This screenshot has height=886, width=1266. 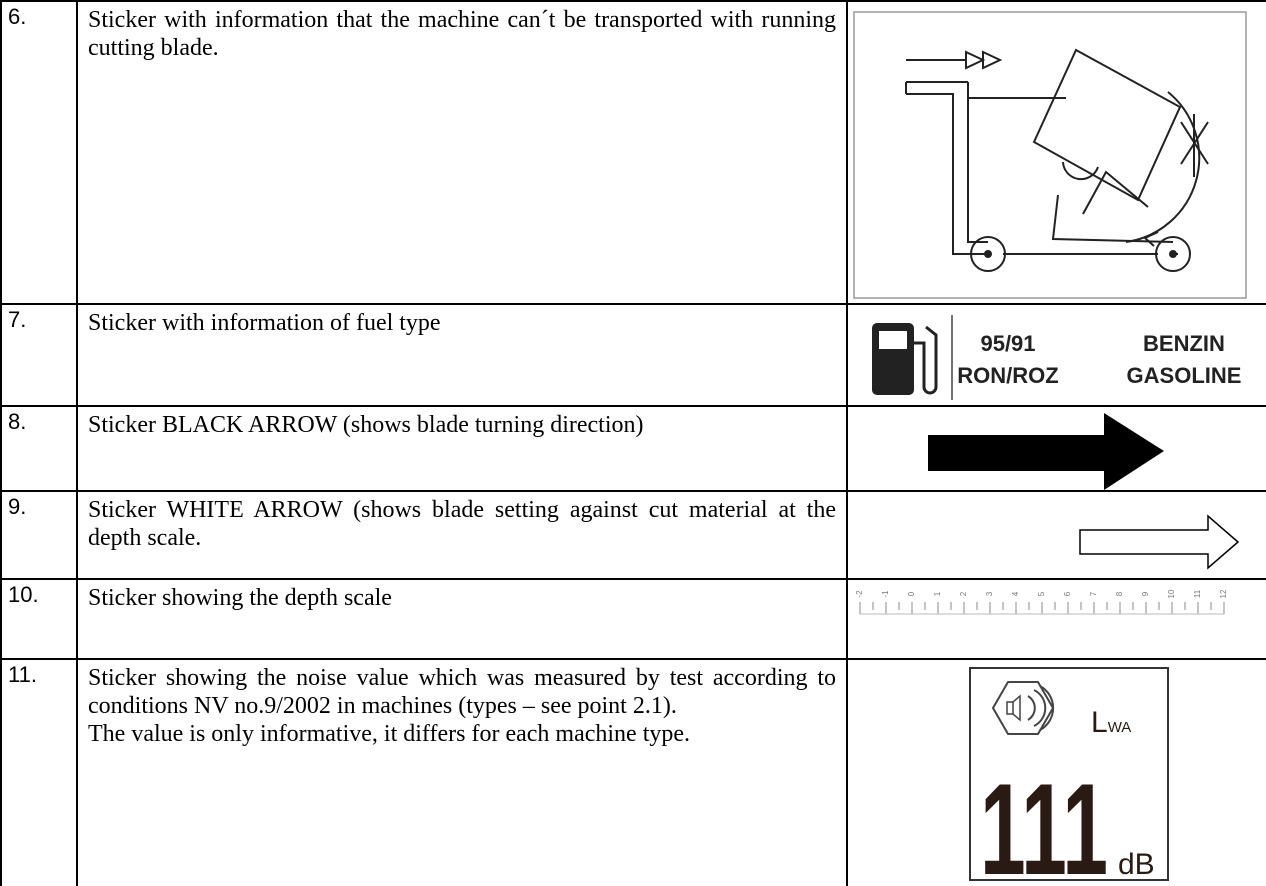 I want to click on sticker-cell: 95/91 RON/ROZ BENZIN GASOLINE, so click(x=1057, y=355).